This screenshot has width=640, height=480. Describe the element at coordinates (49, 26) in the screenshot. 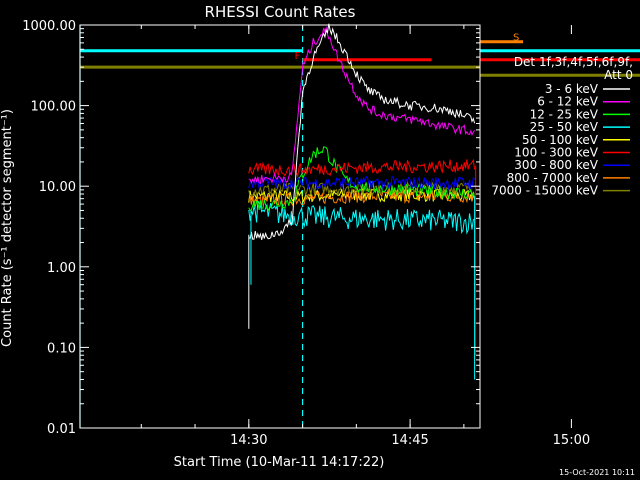

I see `y-tick-label: 1000.00` at that location.